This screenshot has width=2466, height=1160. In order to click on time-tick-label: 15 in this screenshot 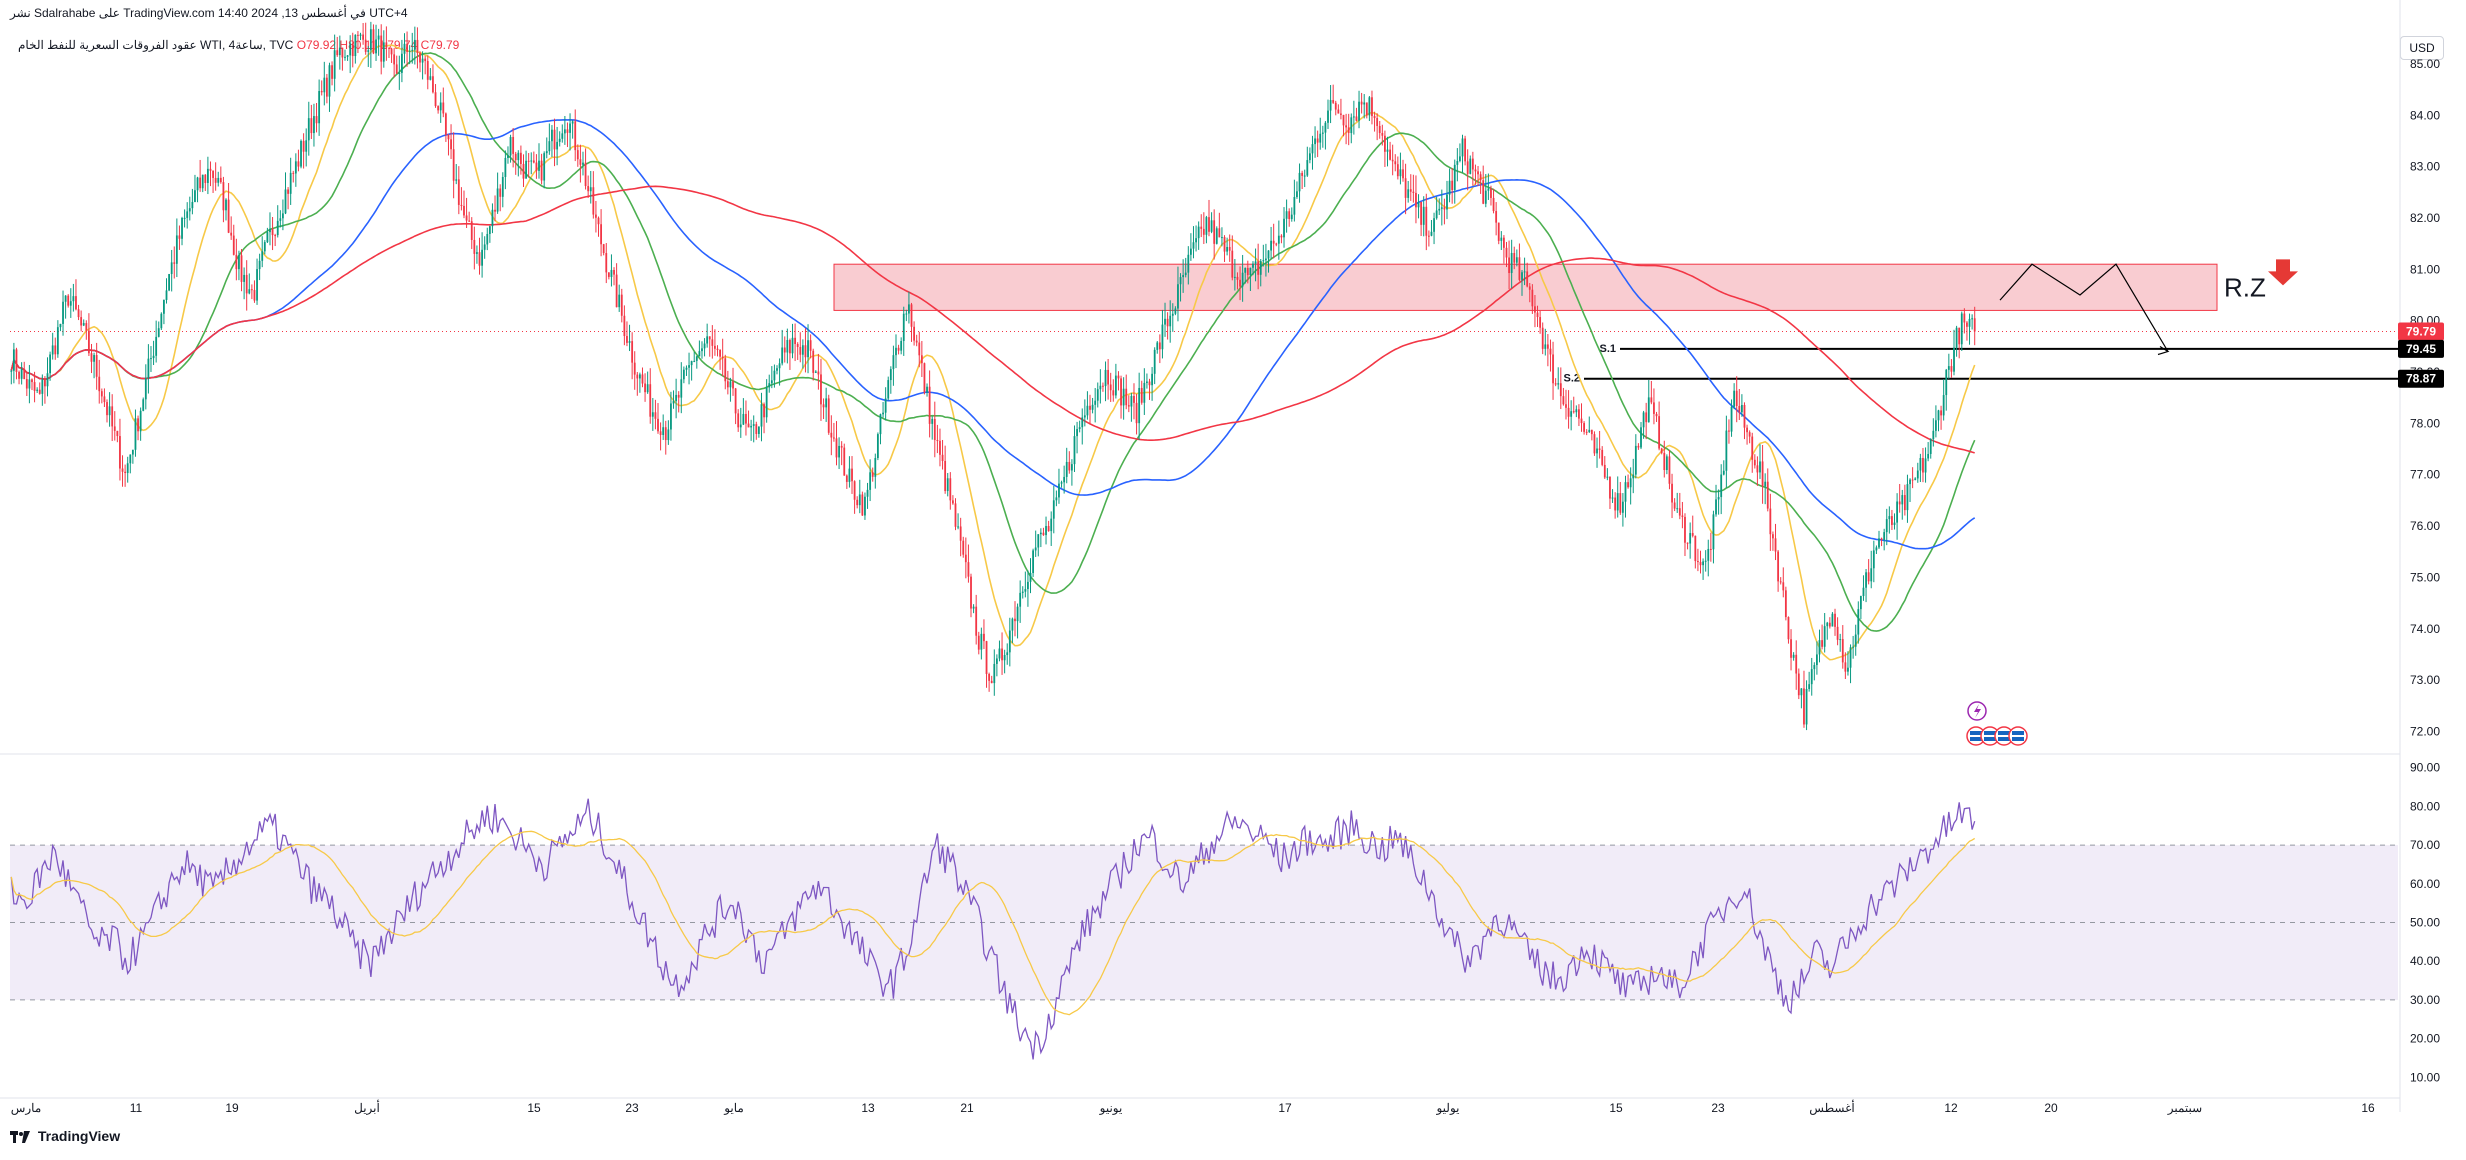, I will do `click(1616, 1108)`.